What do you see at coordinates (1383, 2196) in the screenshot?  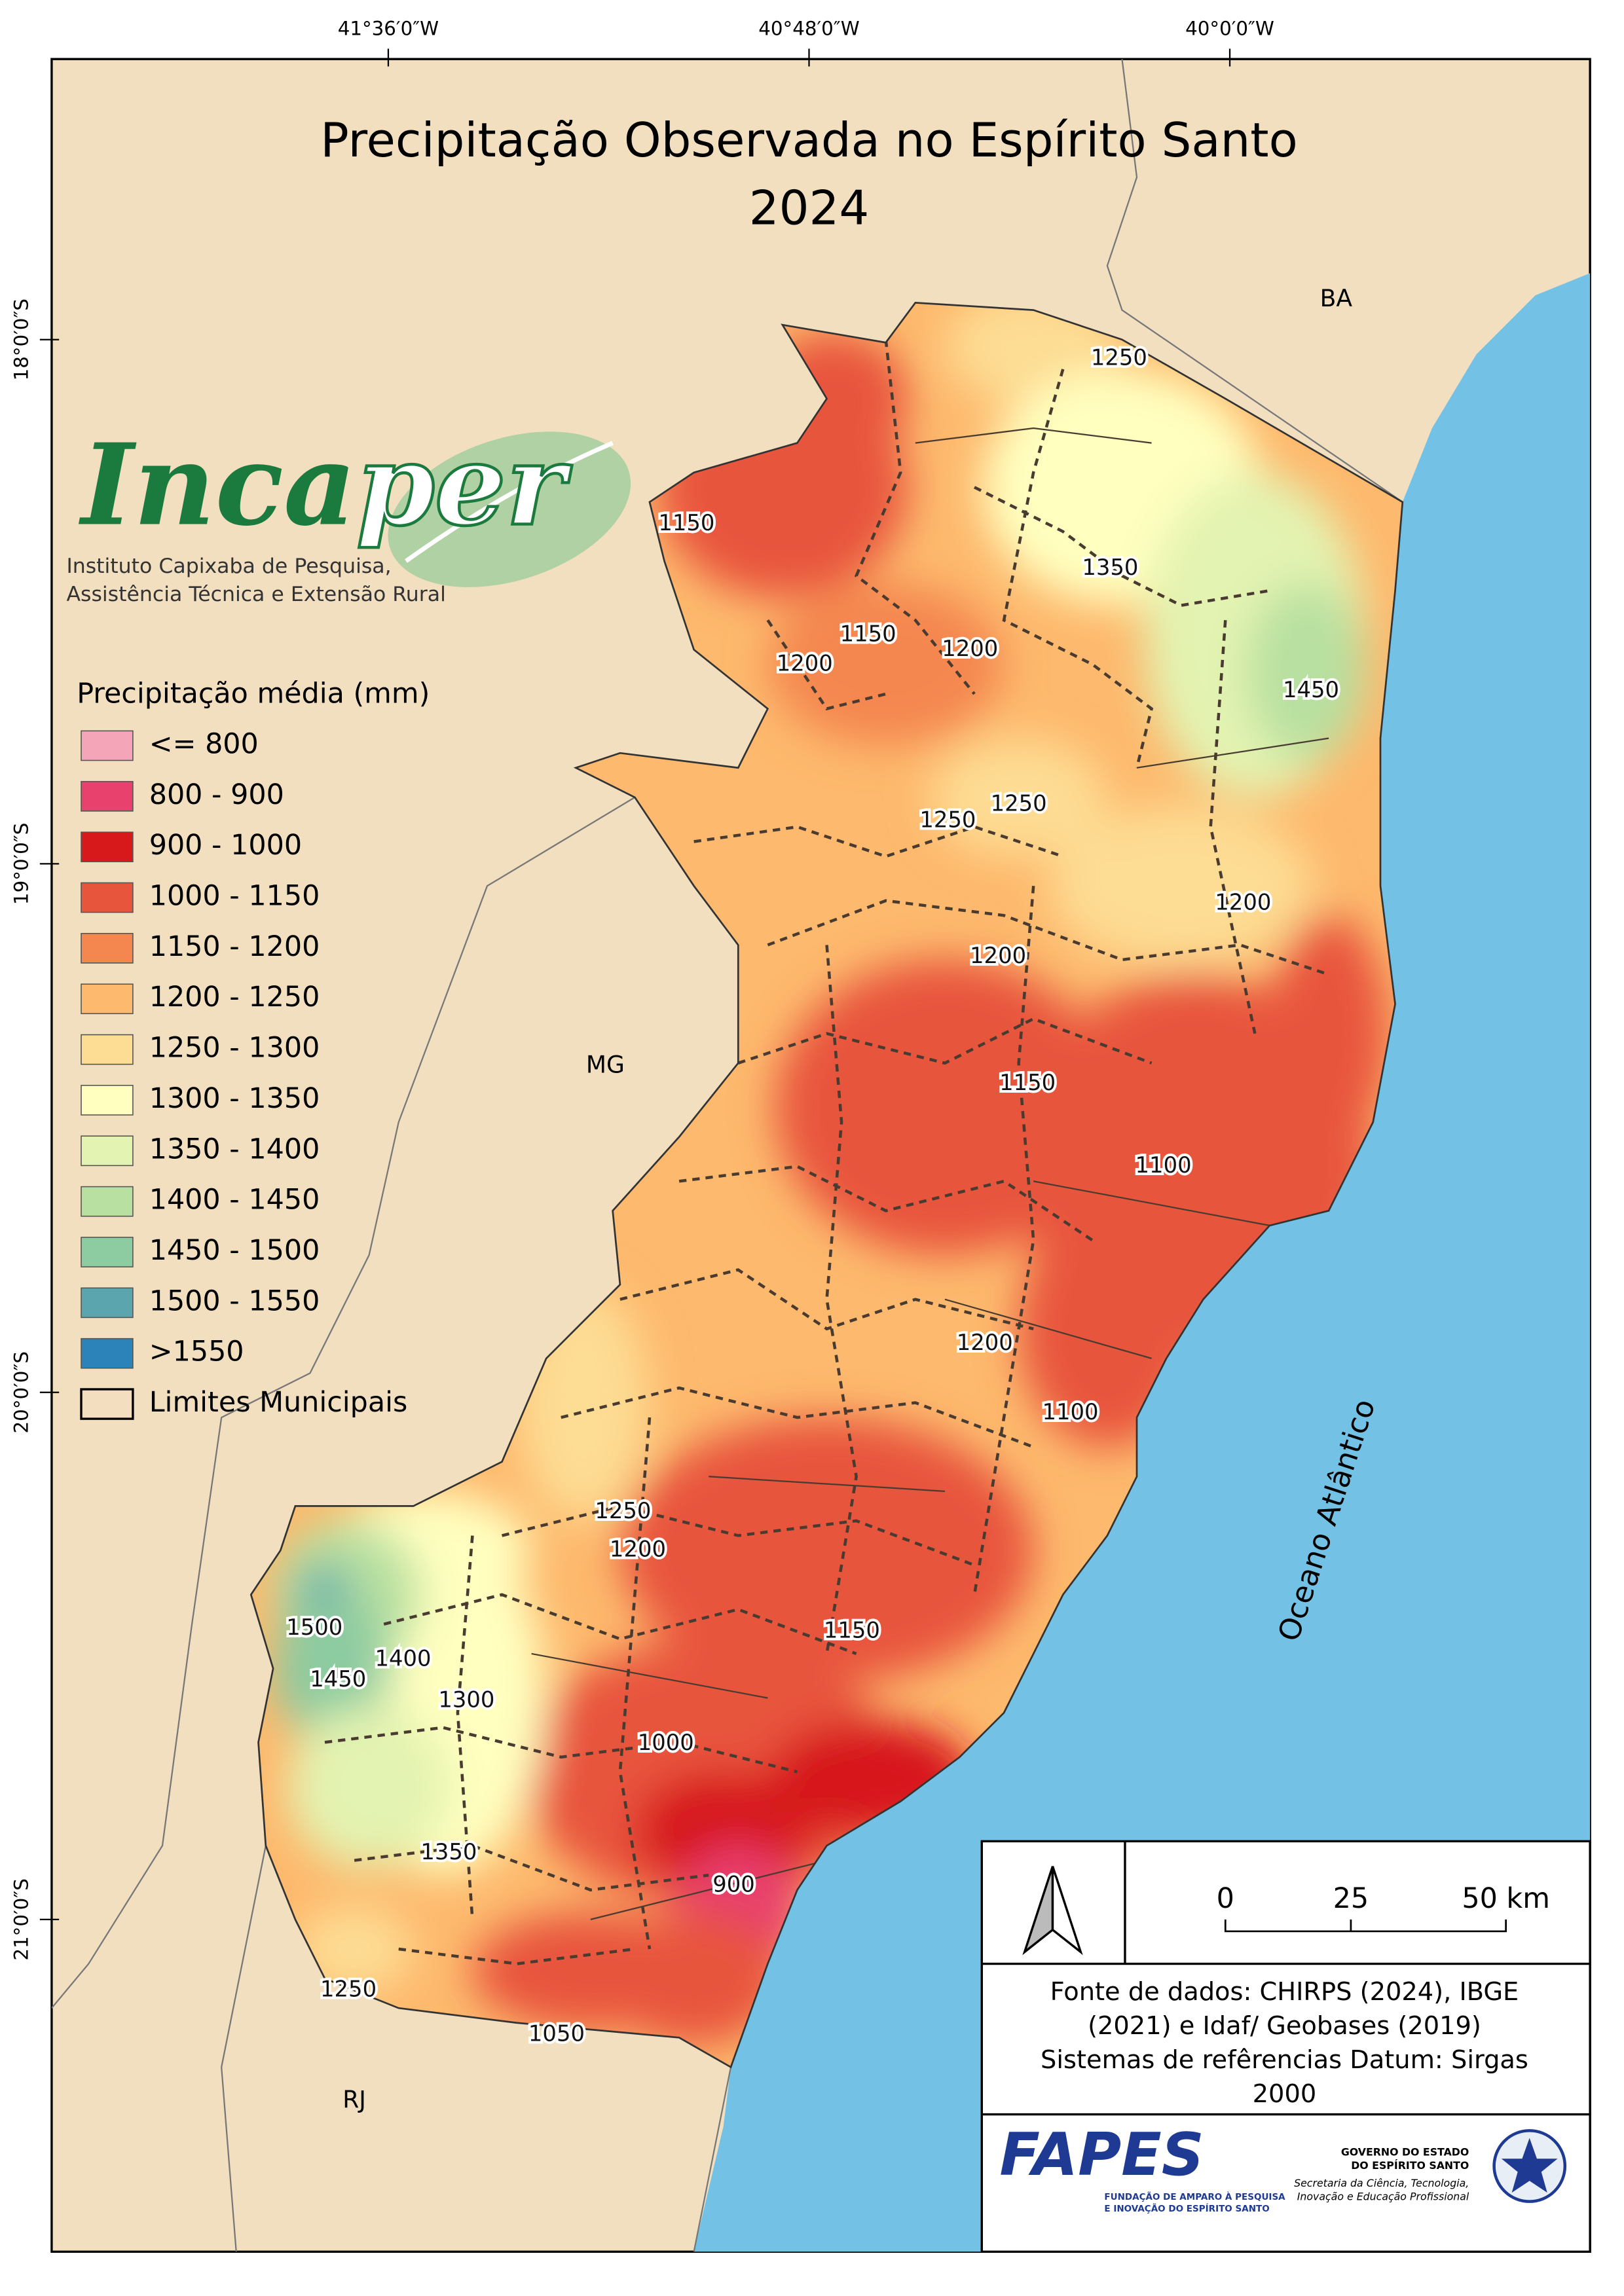 I see `secretariat-name: Inovação e Educação Profissional` at bounding box center [1383, 2196].